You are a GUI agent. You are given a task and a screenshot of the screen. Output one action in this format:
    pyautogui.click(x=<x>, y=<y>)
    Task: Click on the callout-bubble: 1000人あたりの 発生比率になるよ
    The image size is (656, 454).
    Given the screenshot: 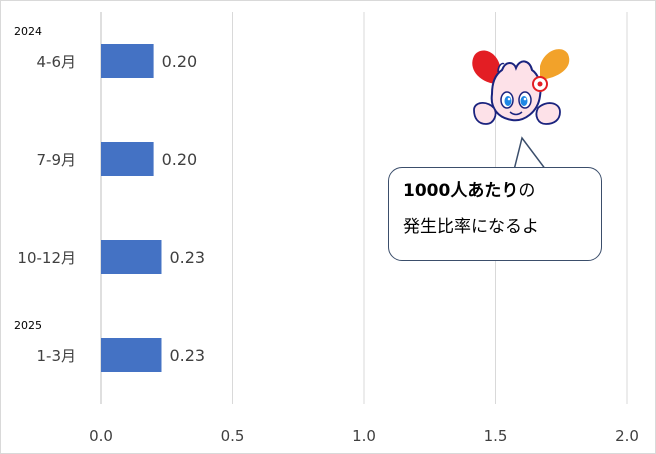 What is the action you would take?
    pyautogui.click(x=495, y=214)
    